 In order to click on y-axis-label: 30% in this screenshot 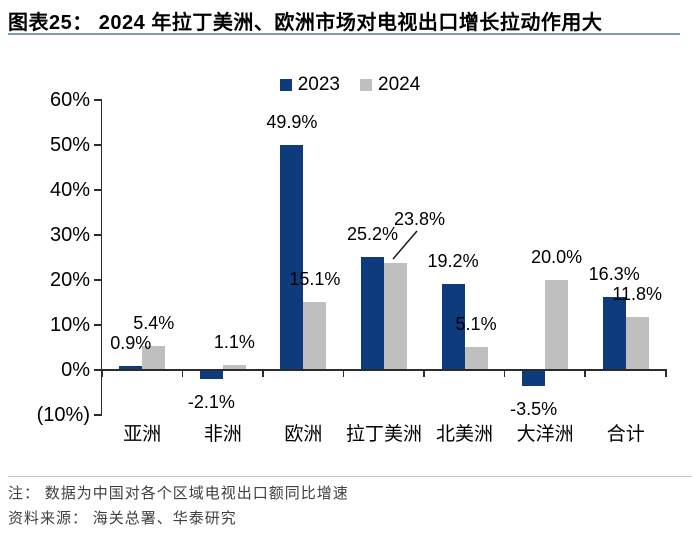, I will do `click(69, 235)`.